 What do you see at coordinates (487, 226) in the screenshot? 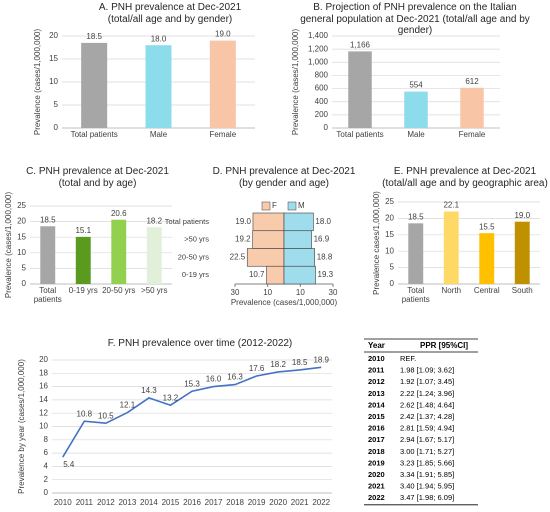
I see `value-label: 15.5` at bounding box center [487, 226].